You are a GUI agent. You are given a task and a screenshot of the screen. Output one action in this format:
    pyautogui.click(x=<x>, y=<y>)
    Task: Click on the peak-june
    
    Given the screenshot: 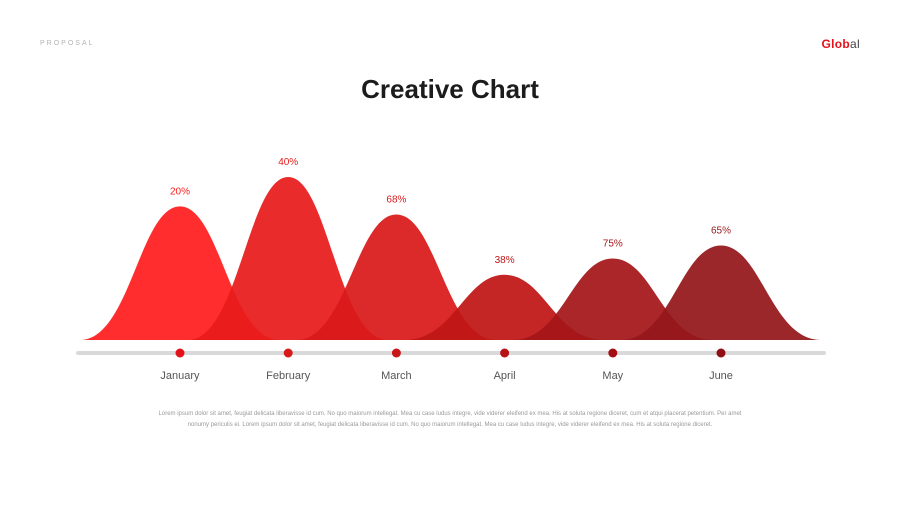 What is the action you would take?
    pyautogui.click(x=721, y=292)
    